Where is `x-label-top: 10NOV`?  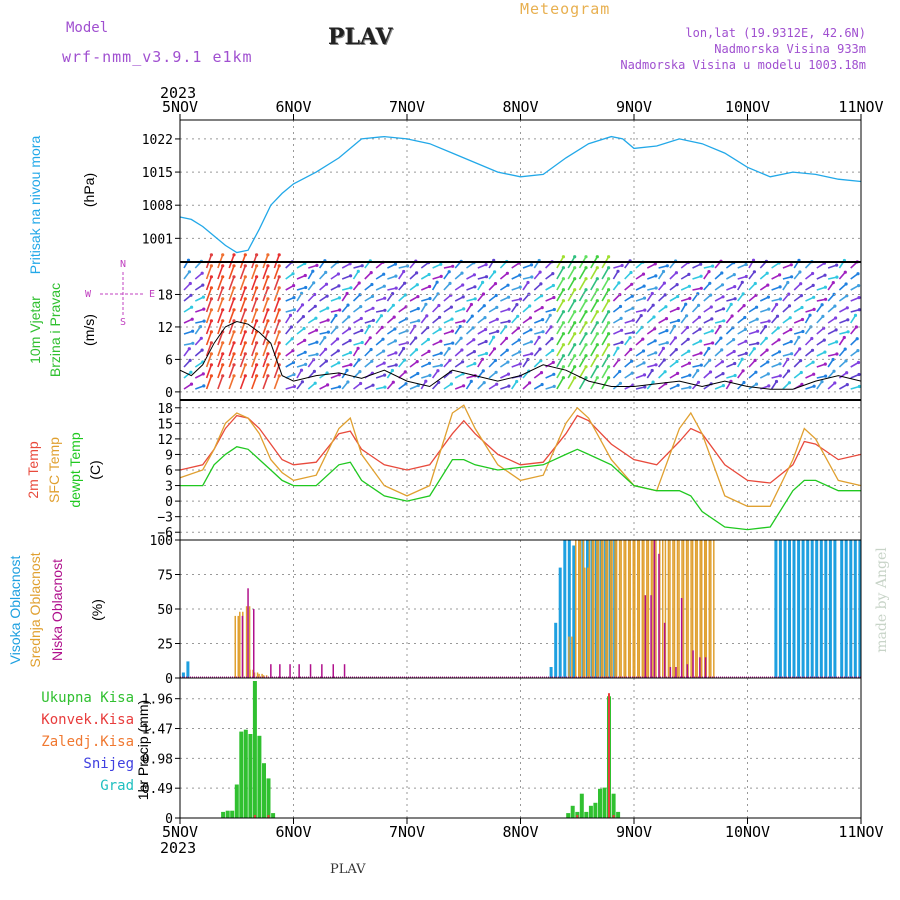
x-label-top: 10NOV is located at coordinates (747, 107).